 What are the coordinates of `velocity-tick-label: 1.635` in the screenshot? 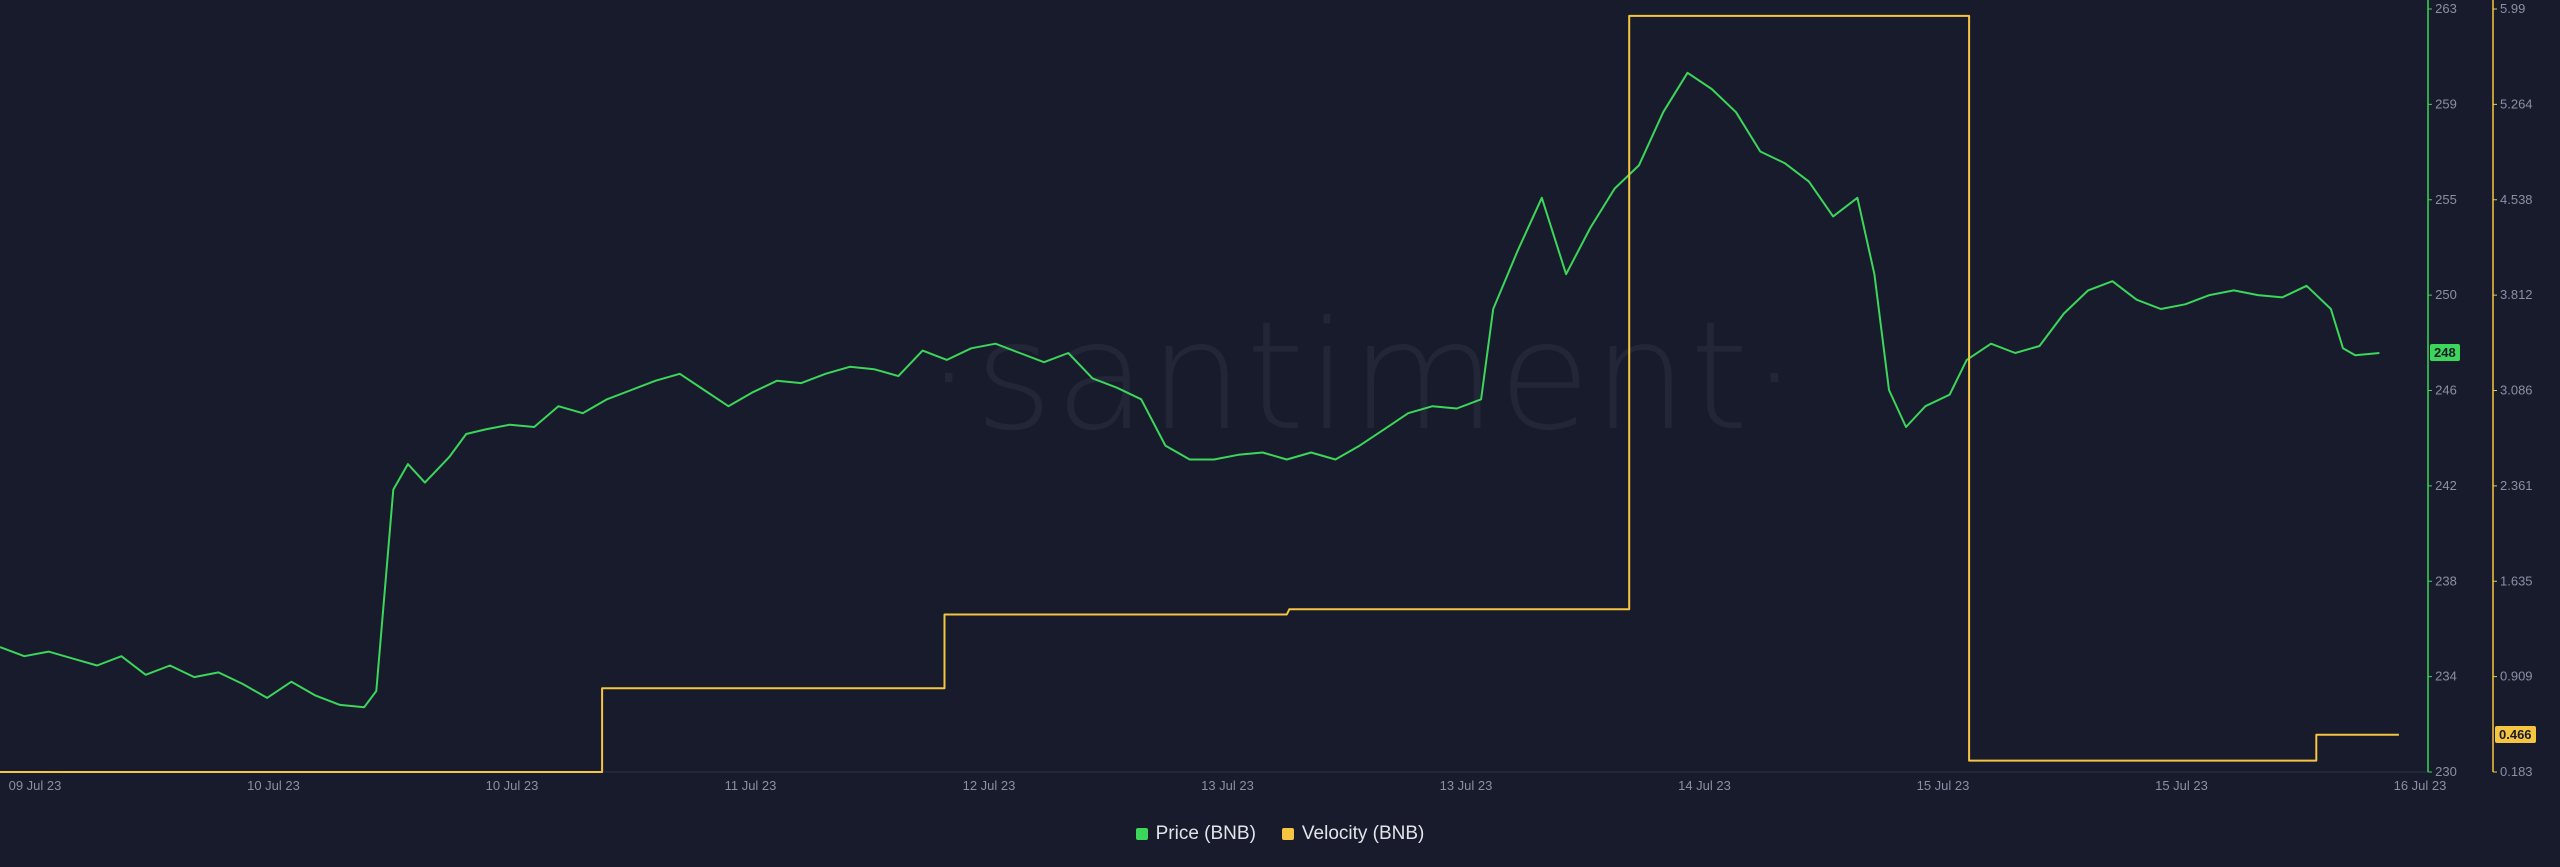 It's located at (2516, 580).